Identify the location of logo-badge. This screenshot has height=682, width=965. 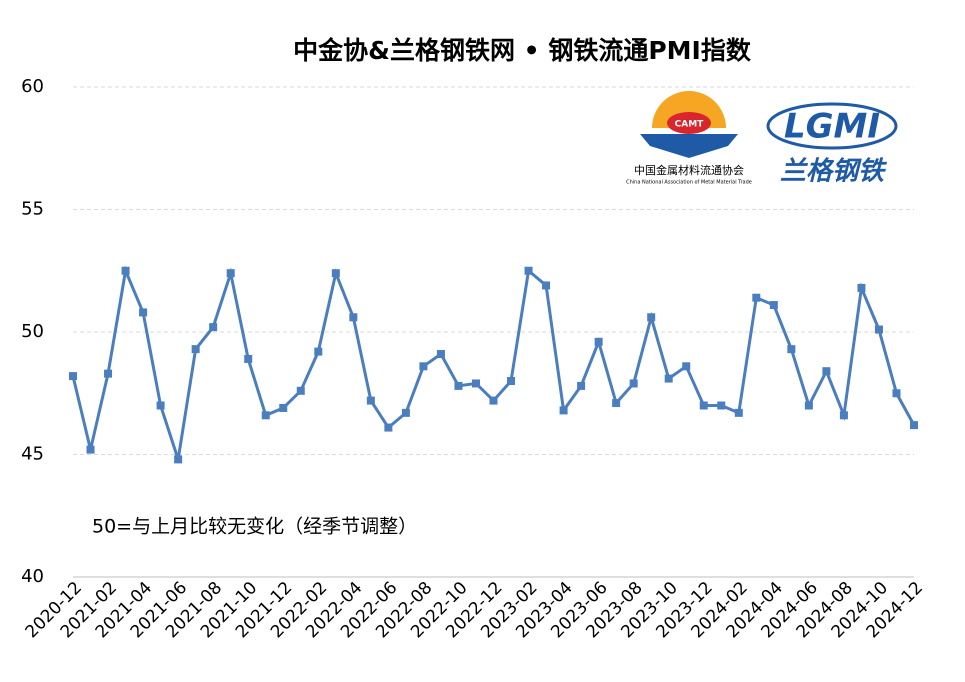
(689, 123).